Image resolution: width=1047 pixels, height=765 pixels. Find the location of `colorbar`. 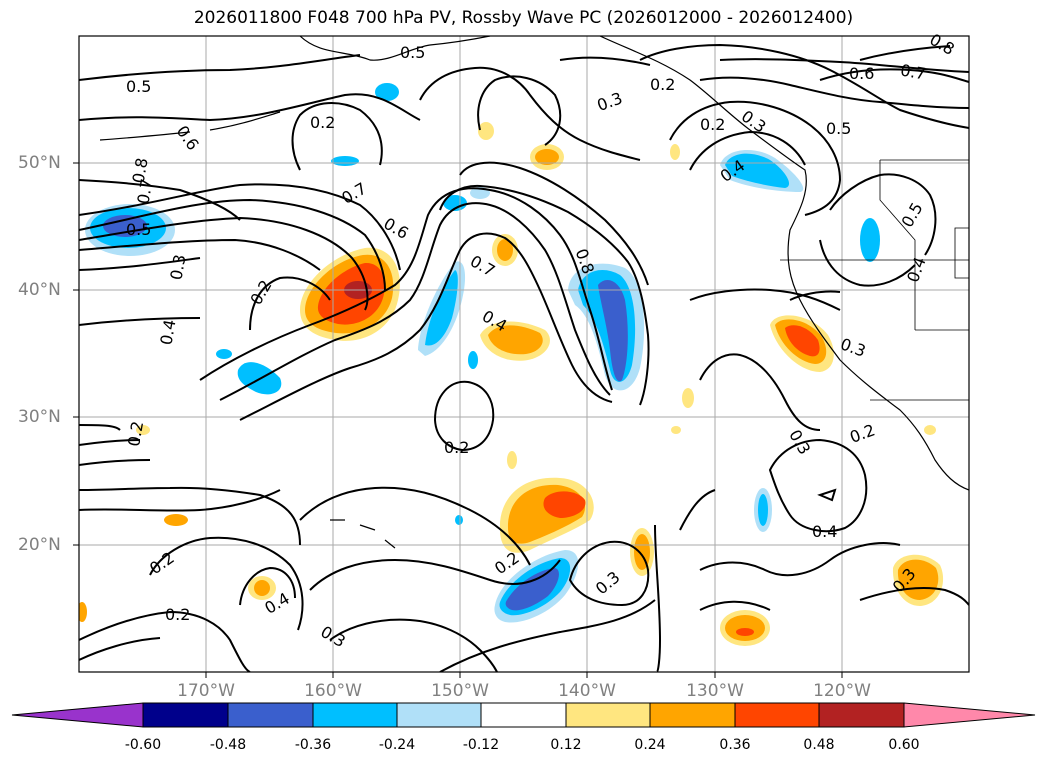

colorbar is located at coordinates (523, 715).